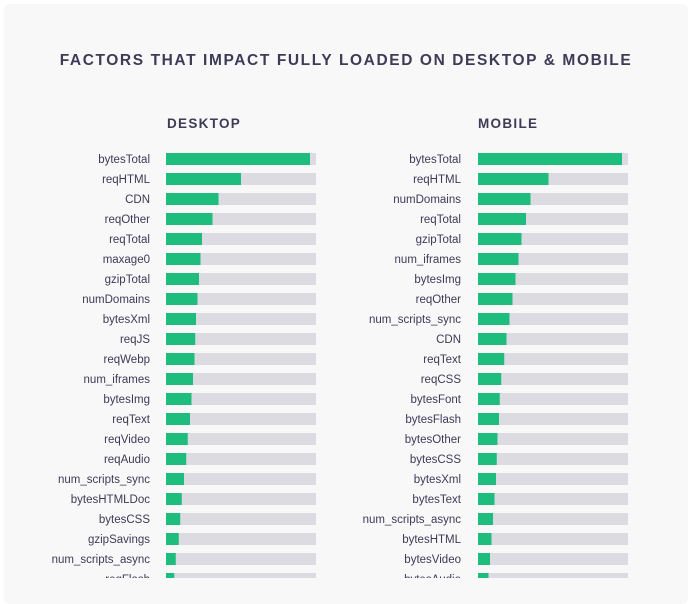  Describe the element at coordinates (127, 360) in the screenshot. I see `desktop-category-label: reqWebp` at that location.